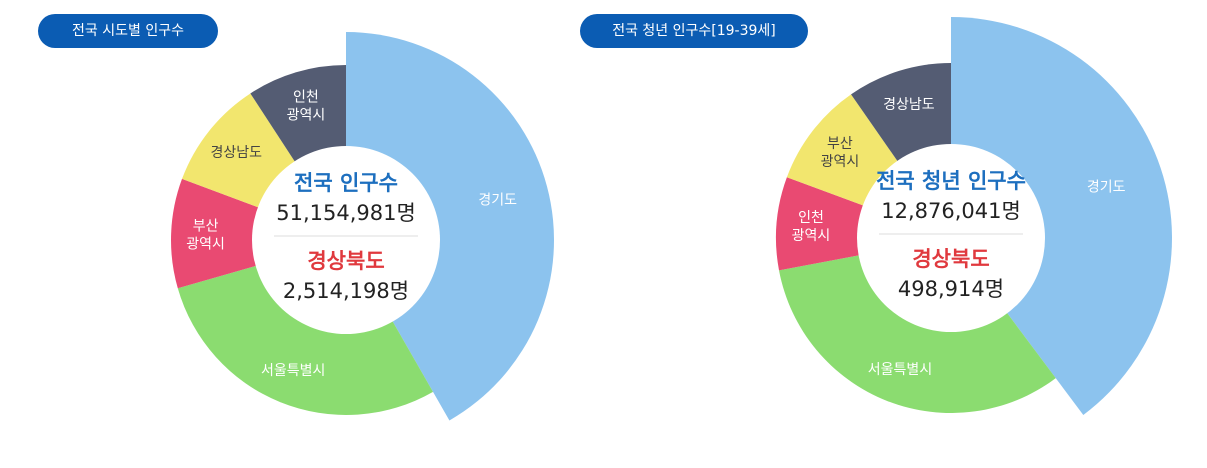 The height and width of the screenshot is (468, 1207). Describe the element at coordinates (128, 31) in the screenshot. I see `chart-title-badge: 전국 시도별 인구수` at that location.